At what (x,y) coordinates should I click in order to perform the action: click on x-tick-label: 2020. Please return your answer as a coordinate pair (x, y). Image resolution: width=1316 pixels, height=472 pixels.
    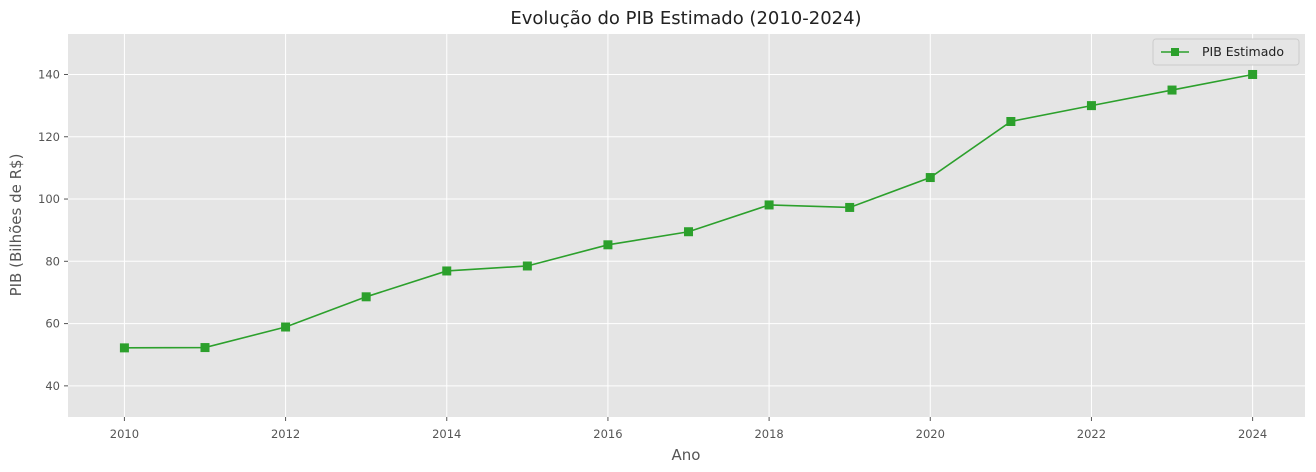
    Looking at the image, I should click on (930, 434).